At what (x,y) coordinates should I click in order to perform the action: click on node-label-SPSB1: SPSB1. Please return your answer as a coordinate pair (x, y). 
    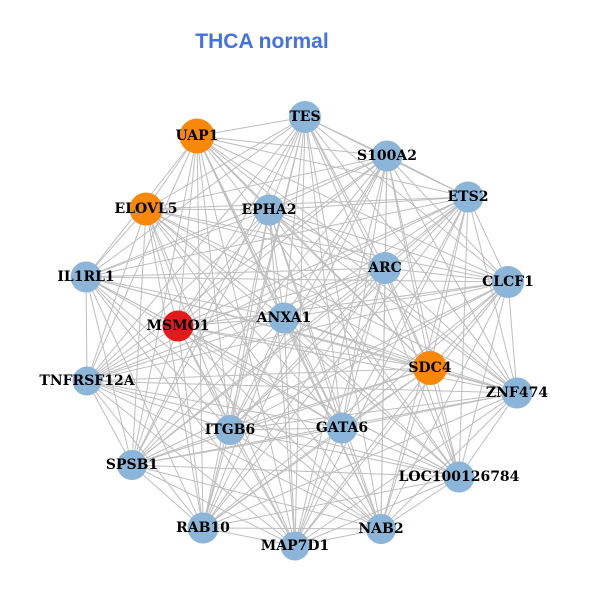
    Looking at the image, I should click on (132, 465).